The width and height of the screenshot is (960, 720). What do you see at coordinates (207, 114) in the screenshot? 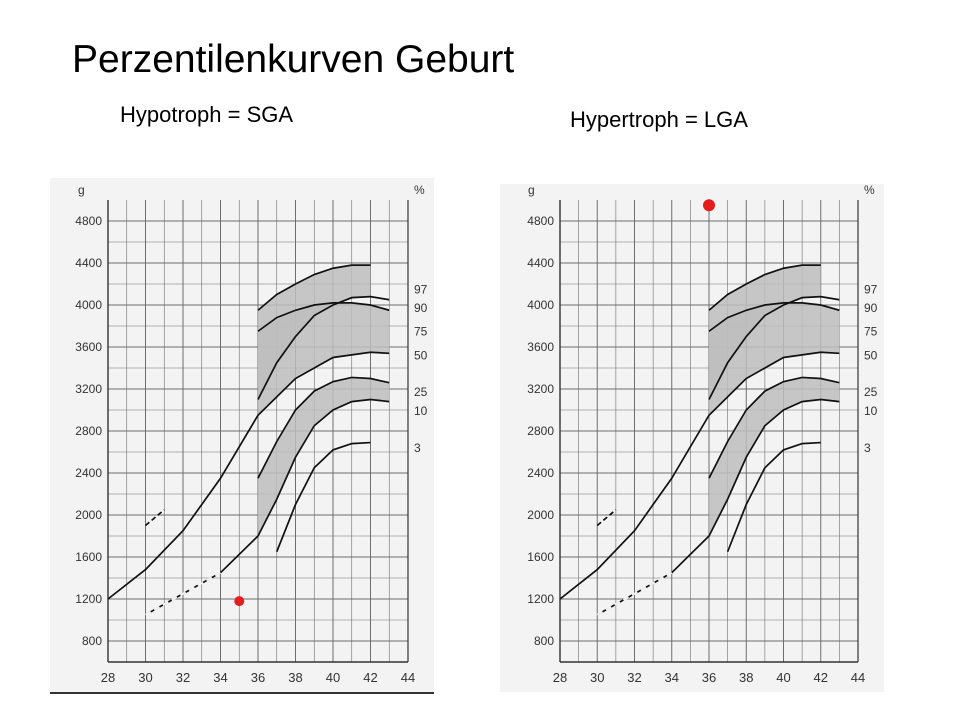
I see `subtitle-sga: Hypotroph = SGA` at bounding box center [207, 114].